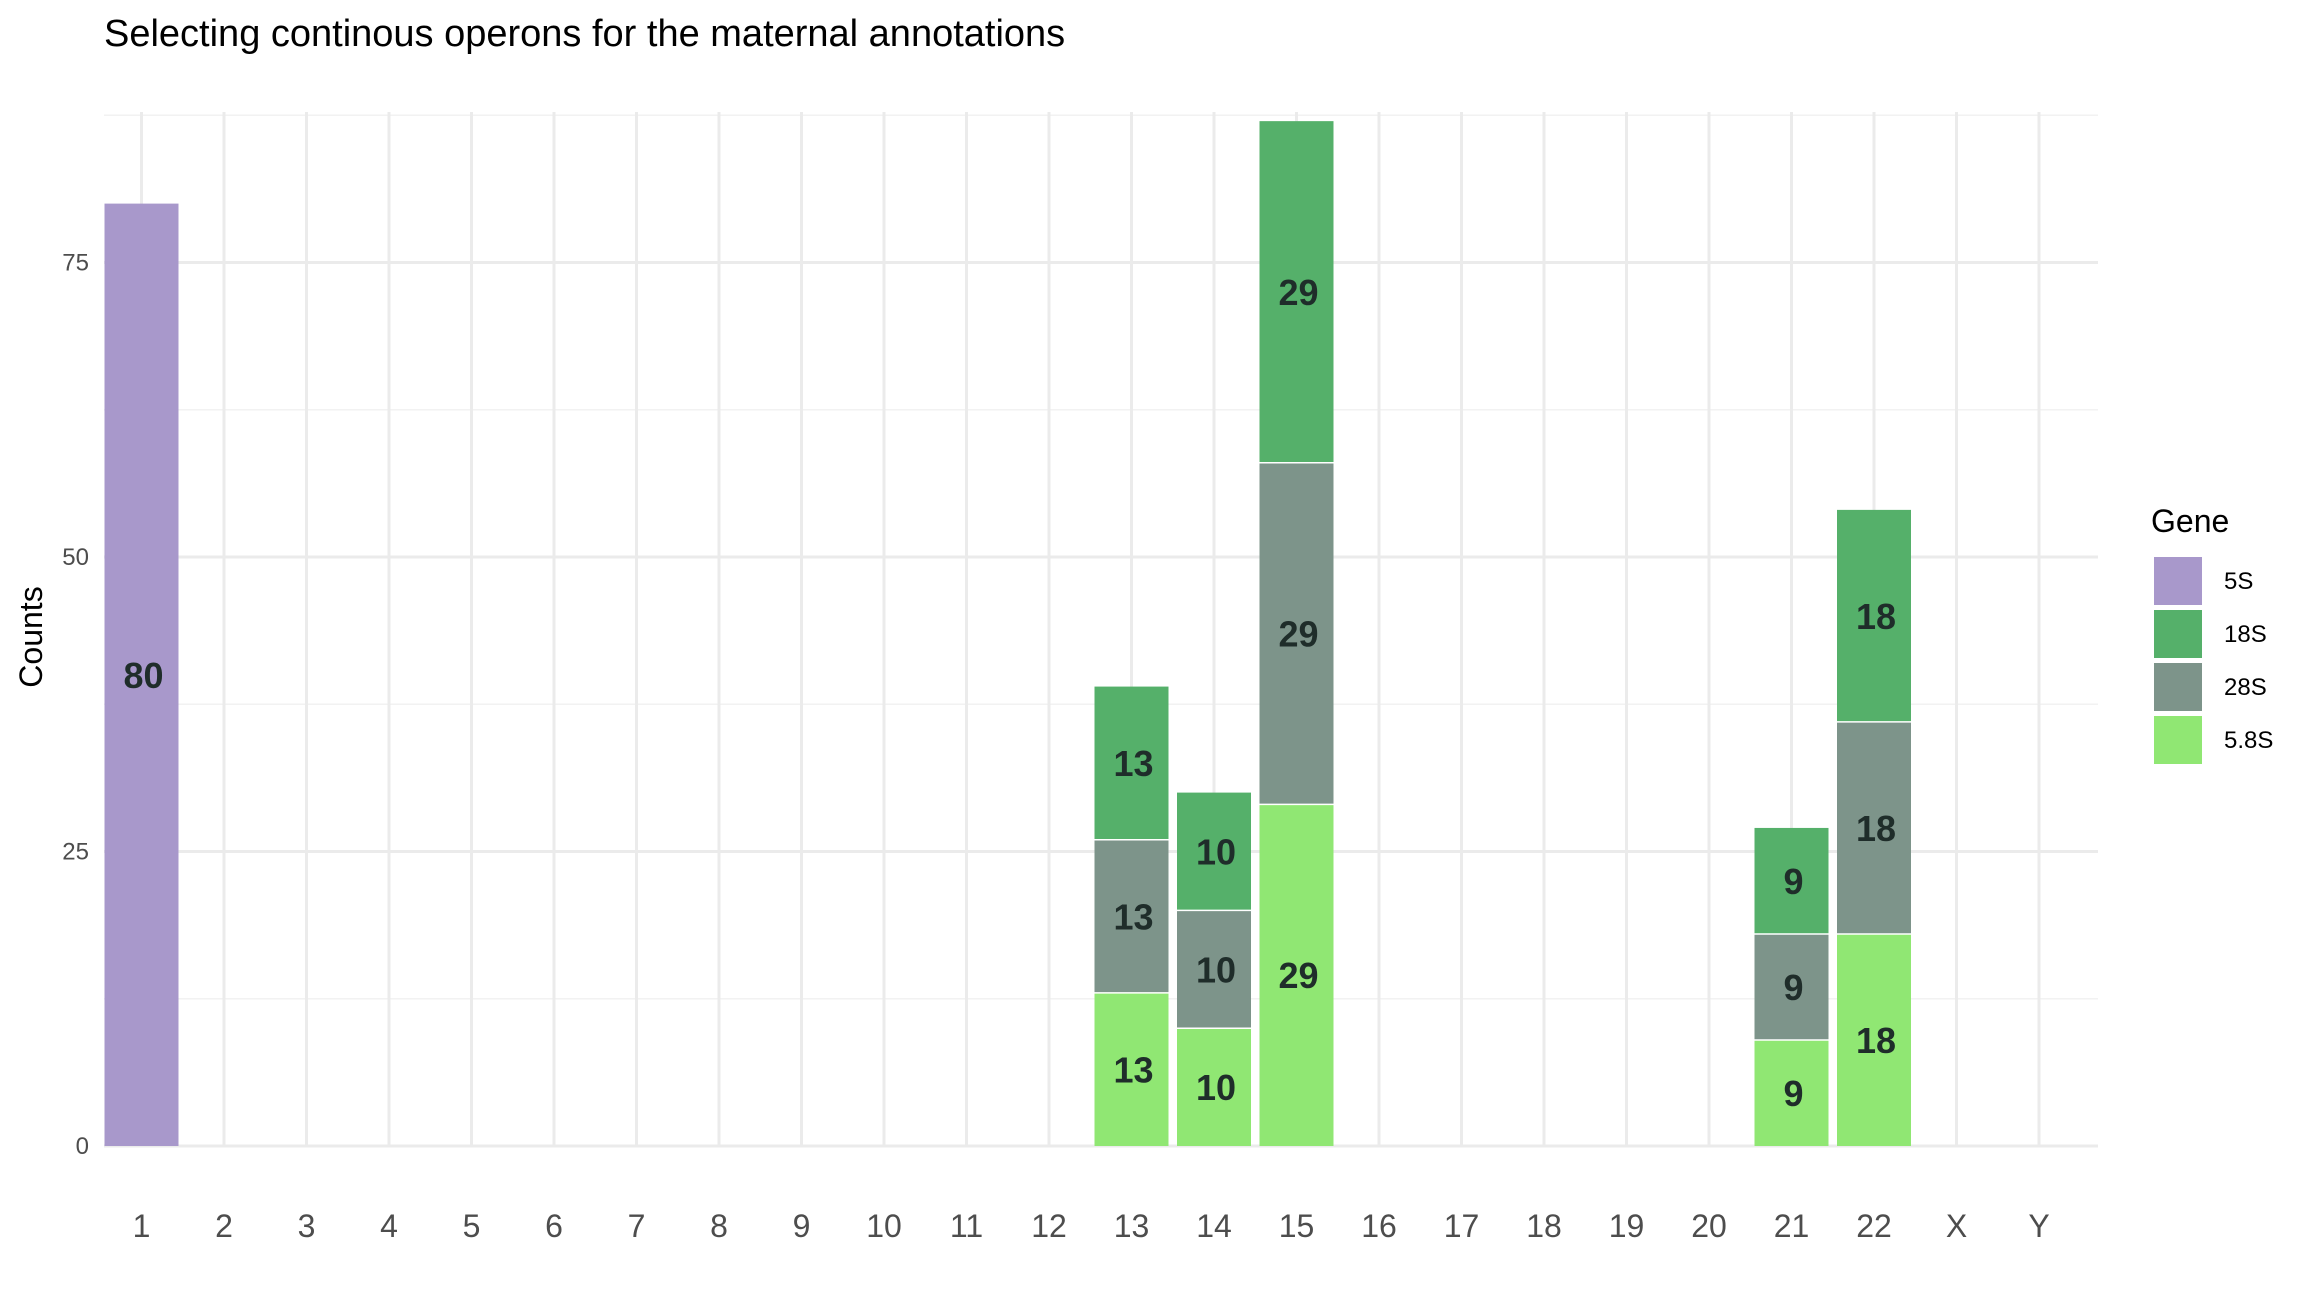 Image resolution: width=2300 pixels, height=1300 pixels. What do you see at coordinates (1379, 1226) in the screenshot?
I see `x-tick-label: 16` at bounding box center [1379, 1226].